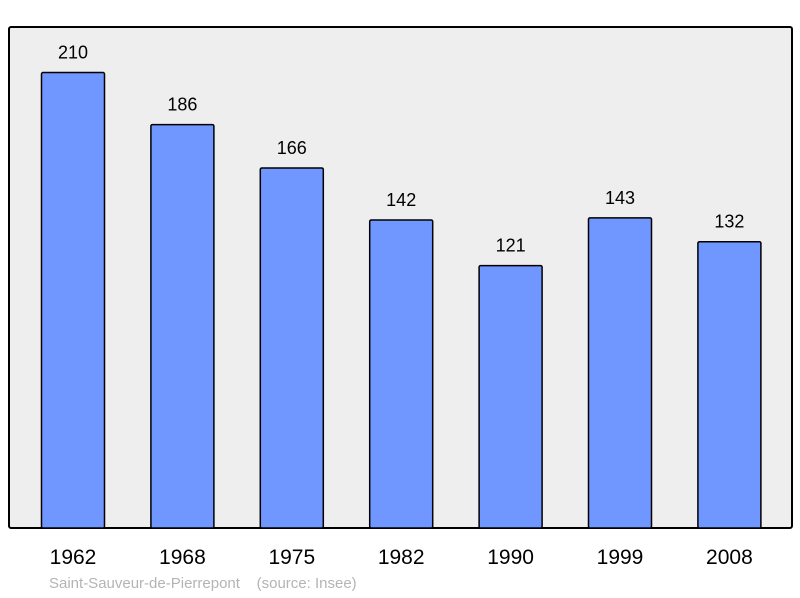 The image size is (800, 598). Describe the element at coordinates (401, 557) in the screenshot. I see `x-tick-1982: 1982` at that location.